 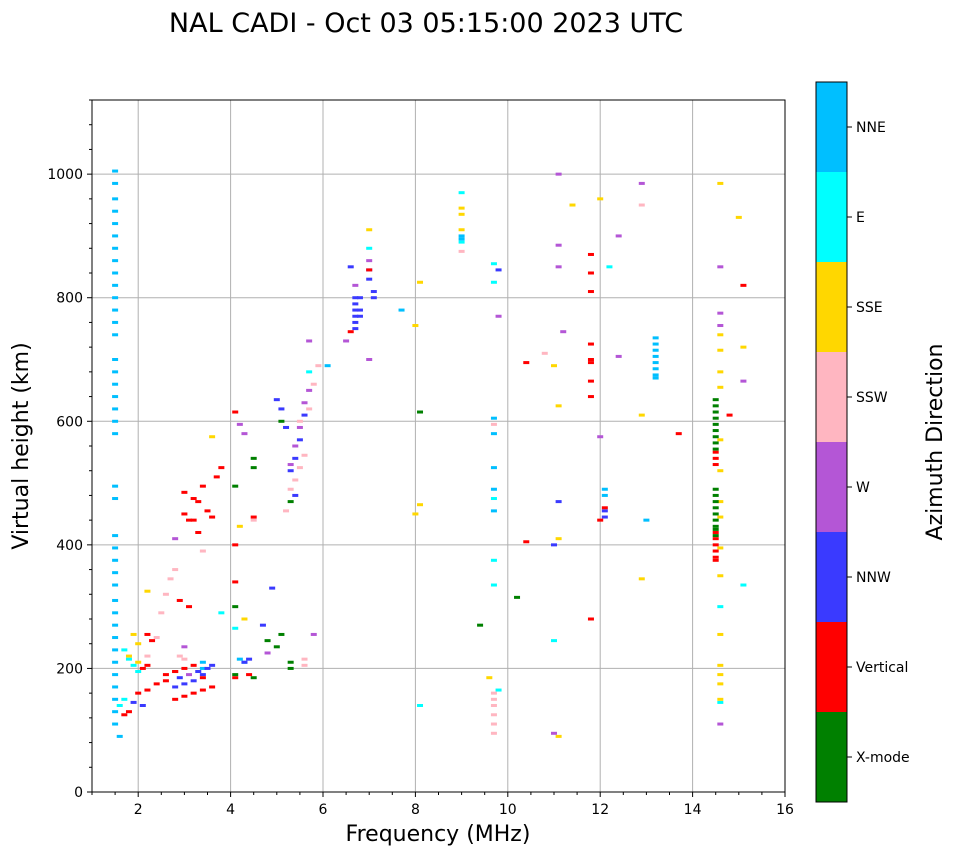 What do you see at coordinates (69, 546) in the screenshot?
I see `y-tick-label: 400` at bounding box center [69, 546].